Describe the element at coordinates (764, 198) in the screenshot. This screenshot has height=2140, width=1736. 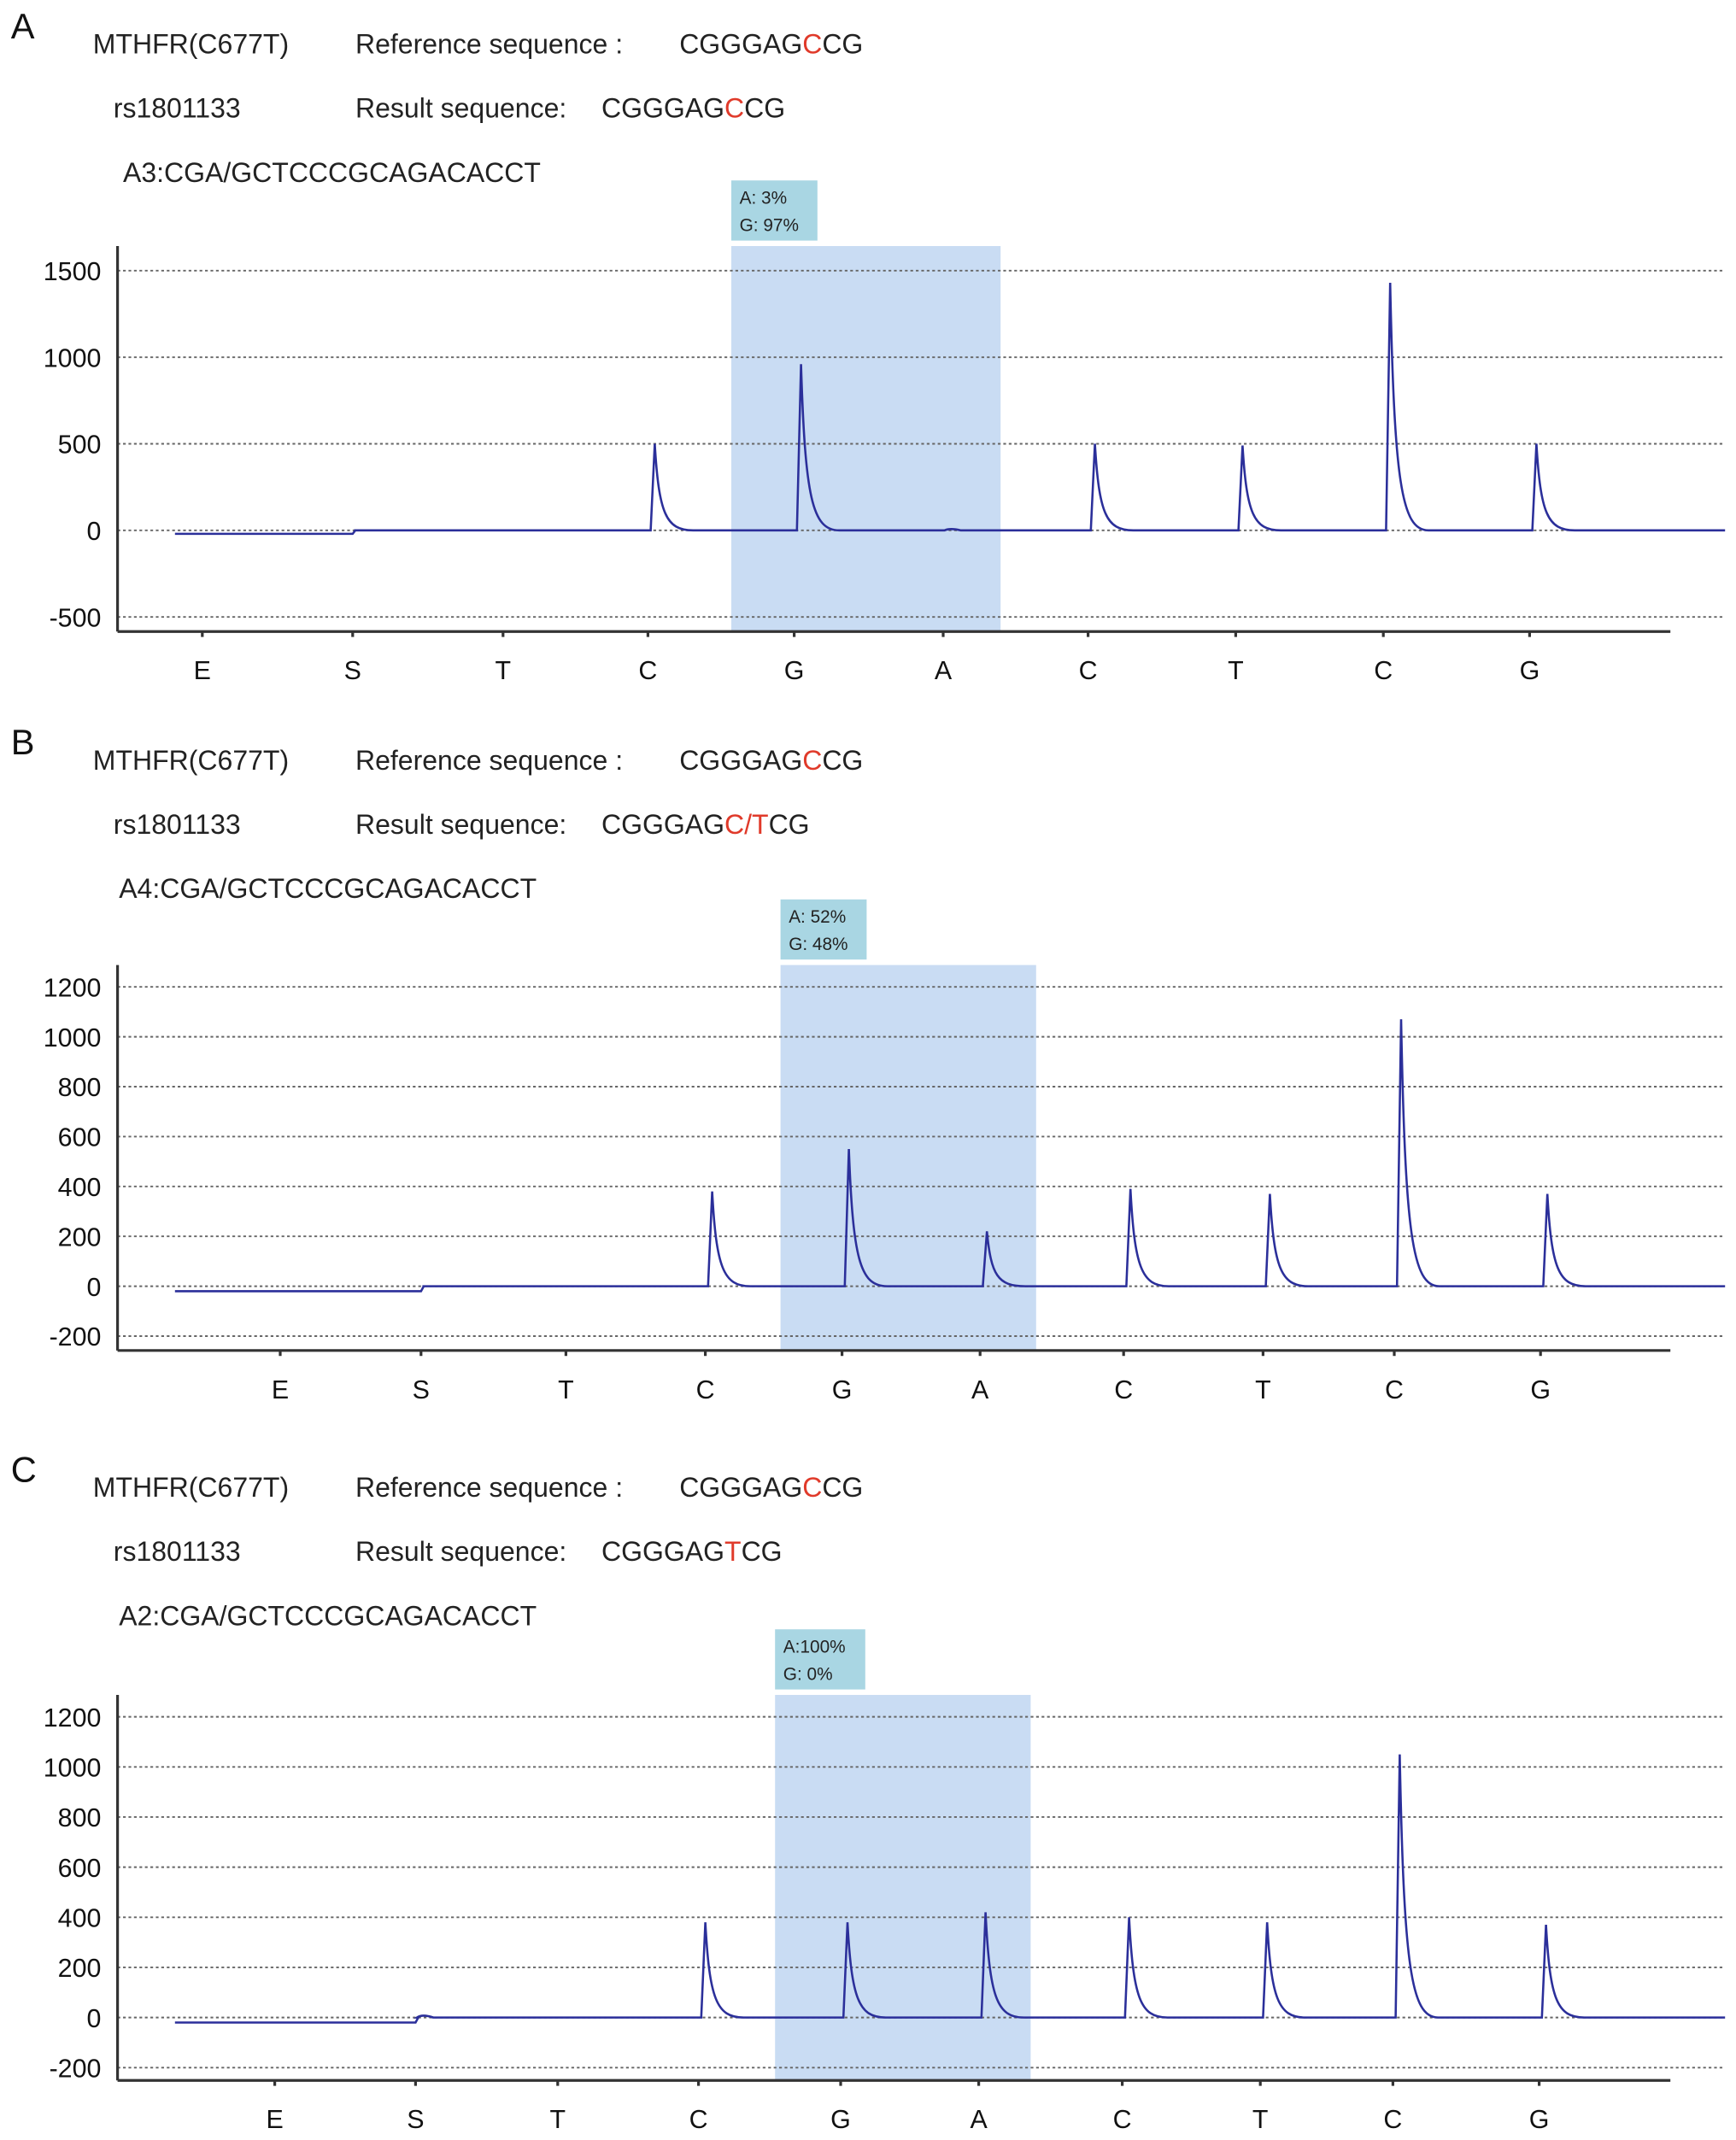
I see `annotation-text: A: 3%` at that location.